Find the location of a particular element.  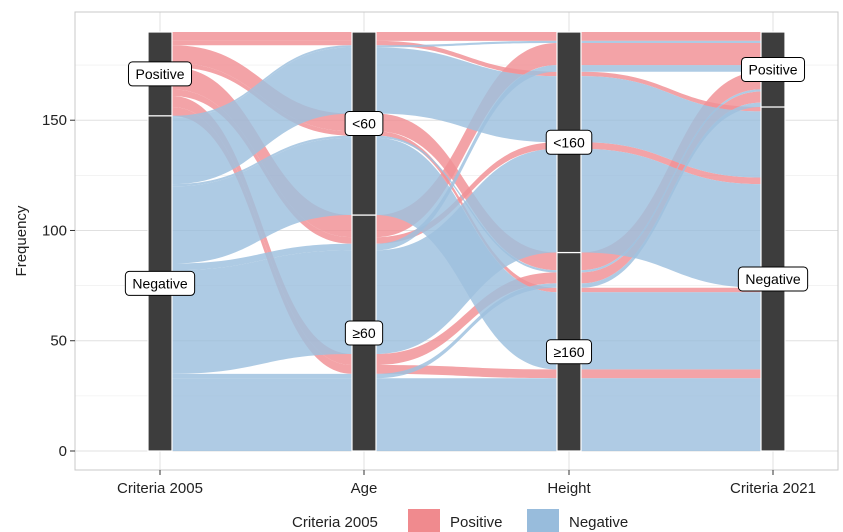

x-tick-label: Criteria 2005 is located at coordinates (160, 488).